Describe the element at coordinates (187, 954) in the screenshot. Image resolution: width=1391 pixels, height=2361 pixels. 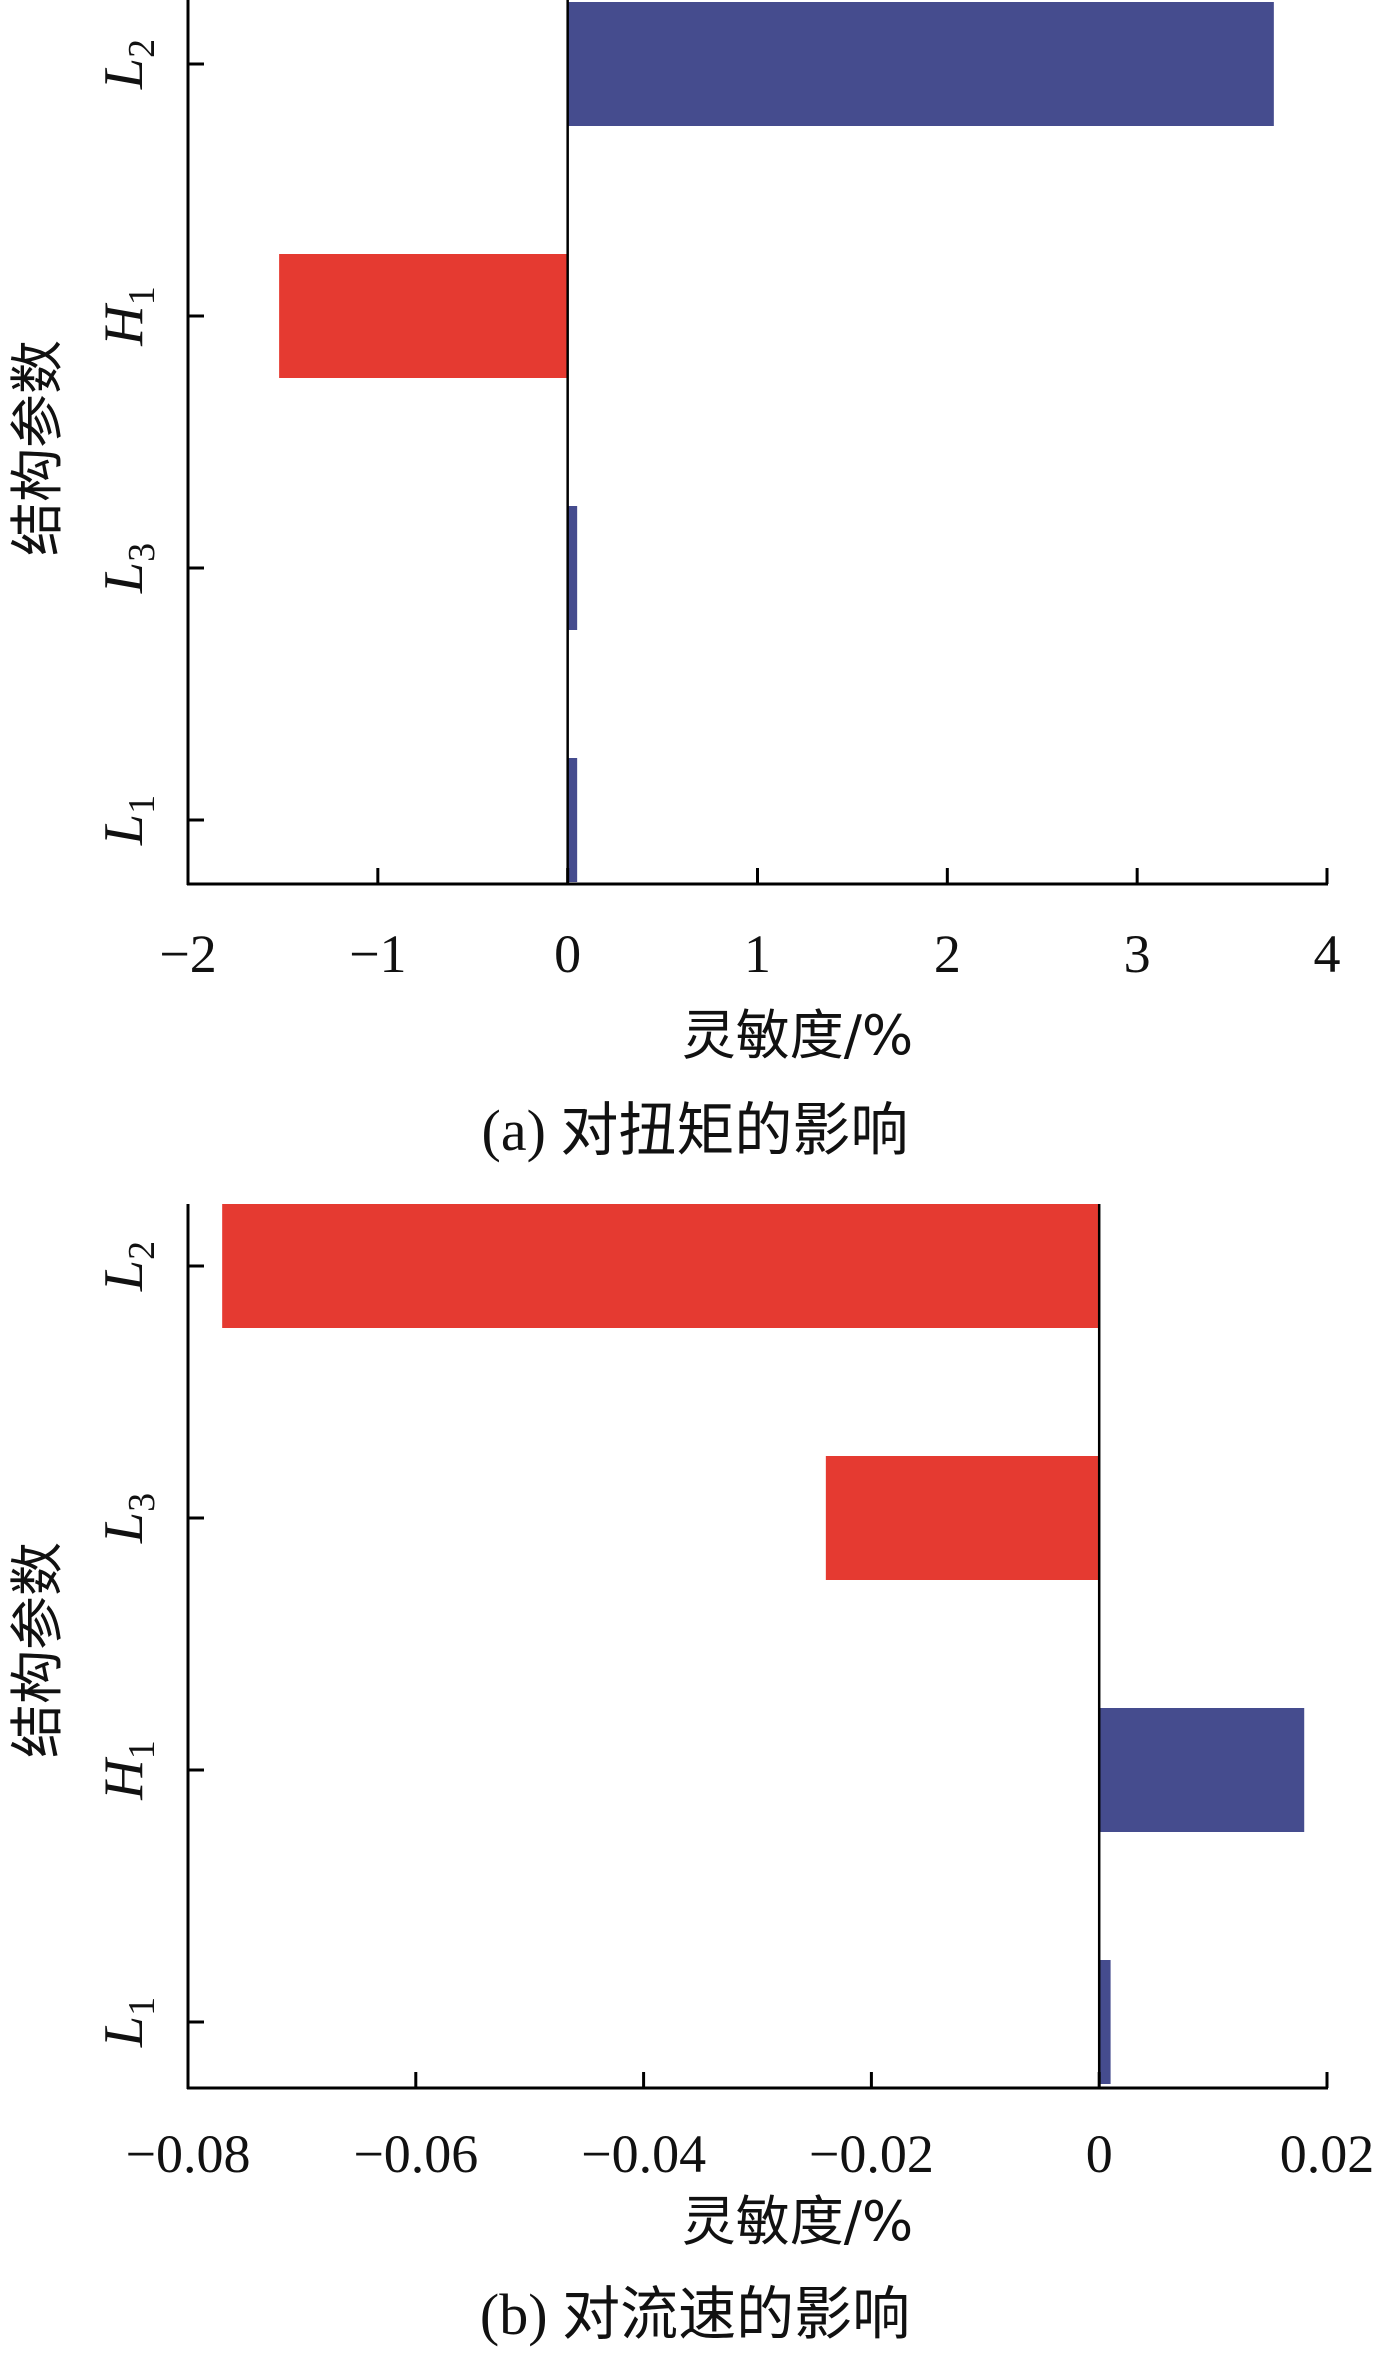
I see `x-tick-label: −2` at that location.